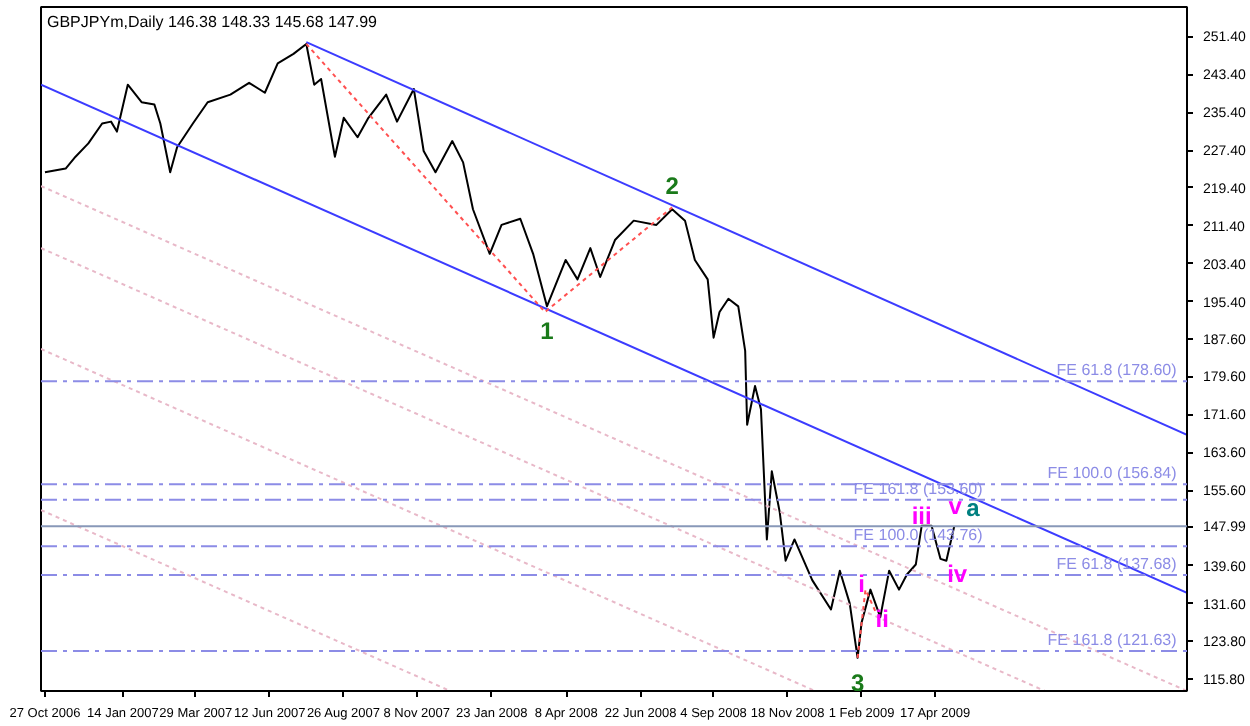 The width and height of the screenshot is (1250, 726). What do you see at coordinates (882, 619) in the screenshot?
I see `annotation: ii` at bounding box center [882, 619].